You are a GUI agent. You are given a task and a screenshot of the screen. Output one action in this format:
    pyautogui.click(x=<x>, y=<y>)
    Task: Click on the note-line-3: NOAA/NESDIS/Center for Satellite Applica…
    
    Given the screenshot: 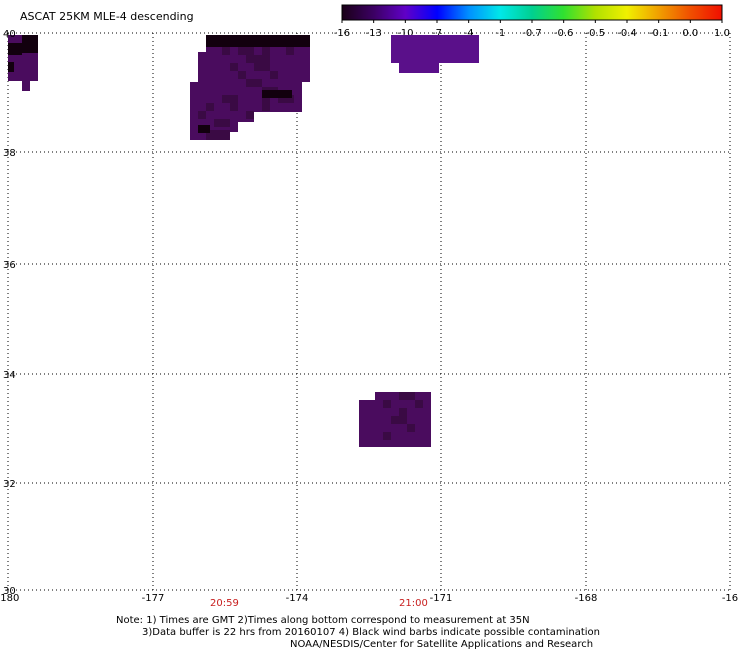 What is the action you would take?
    pyautogui.click(x=442, y=644)
    